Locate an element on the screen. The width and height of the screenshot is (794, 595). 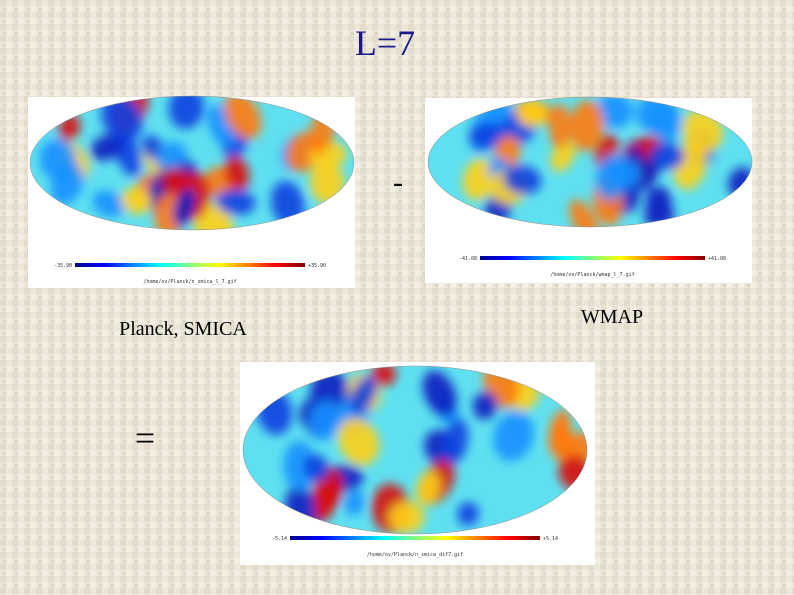
slide-title: L=7 is located at coordinates (385, 43).